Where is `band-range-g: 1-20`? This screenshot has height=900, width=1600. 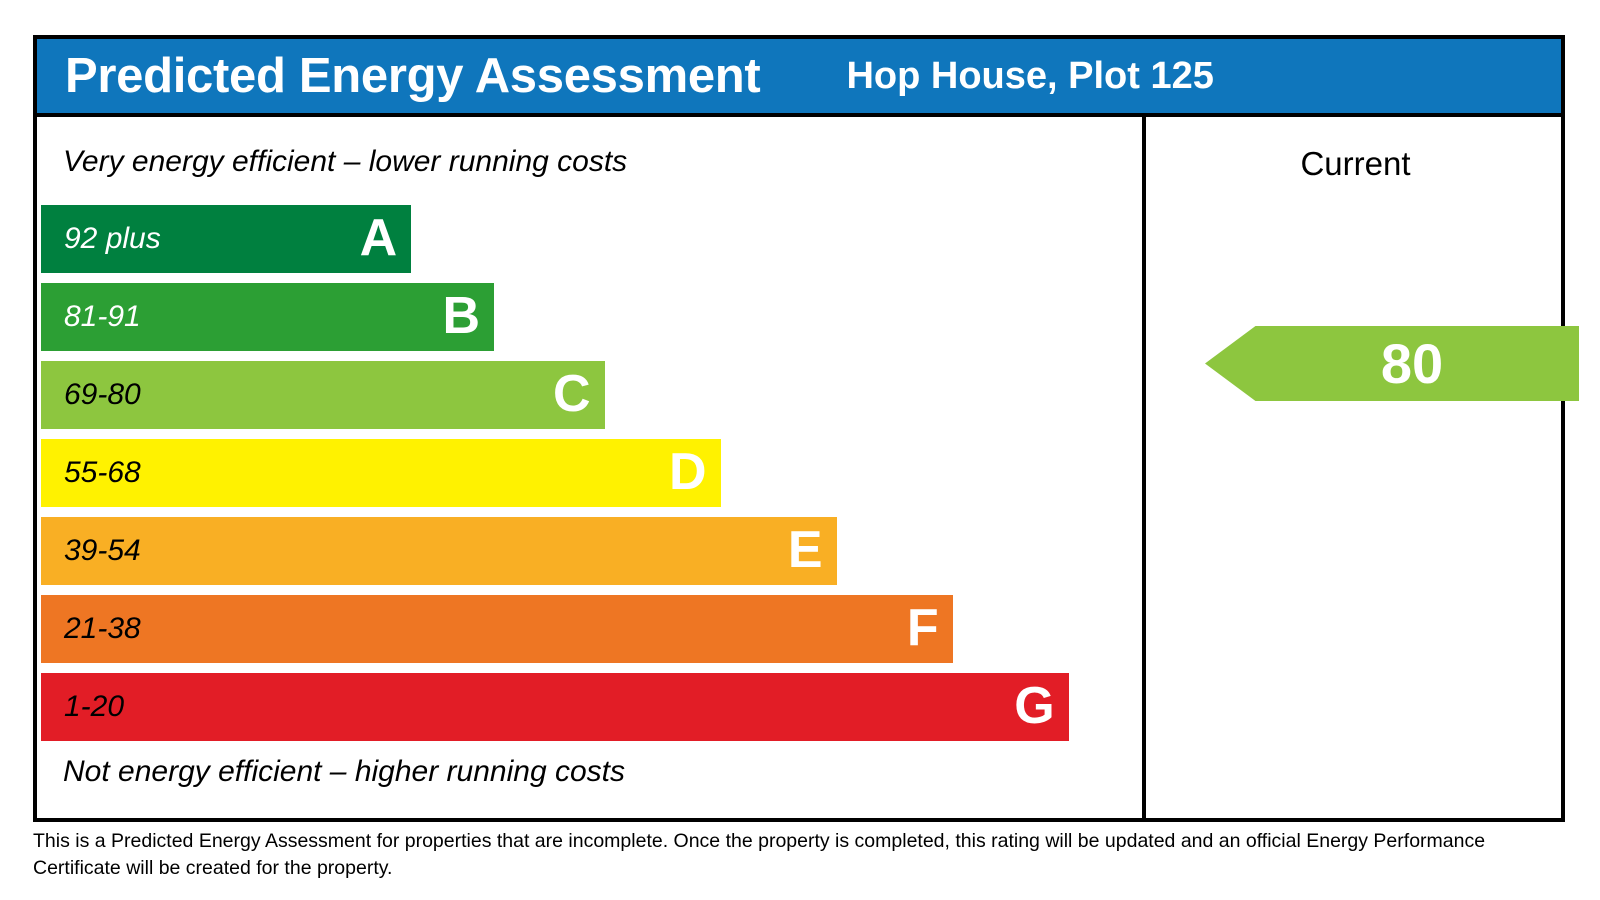
band-range-g: 1-20 is located at coordinates (94, 706).